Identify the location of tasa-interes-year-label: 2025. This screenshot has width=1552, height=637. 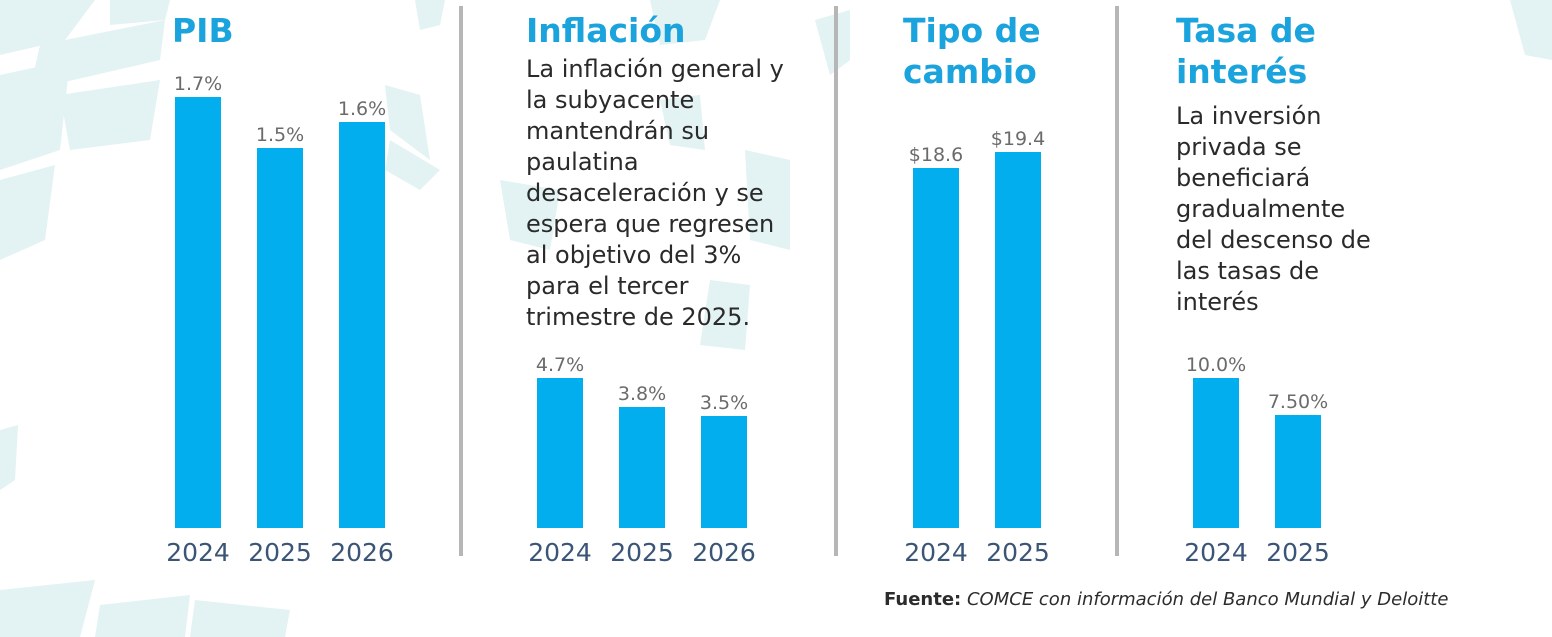
(1298, 552).